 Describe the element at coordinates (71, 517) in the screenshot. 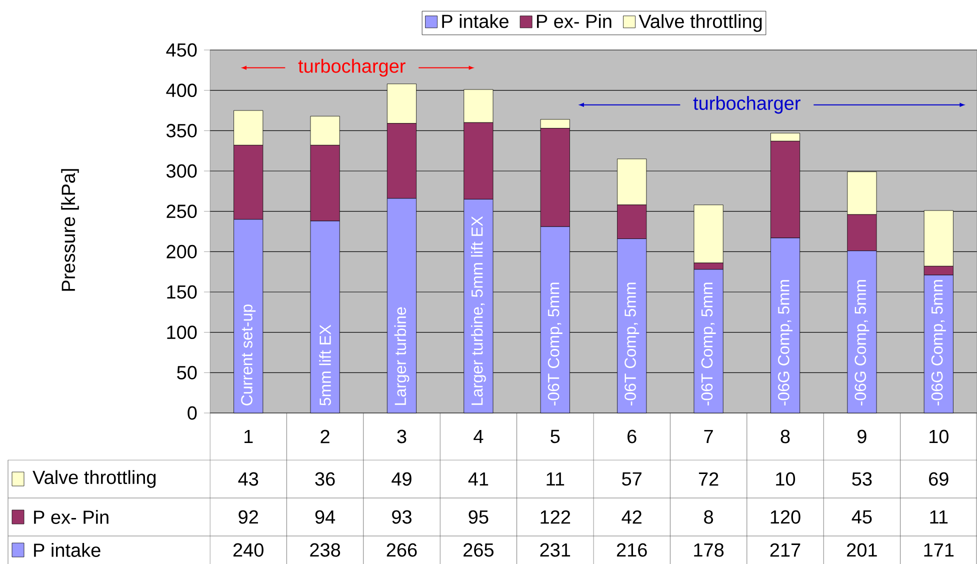

I see `text: P ex- Pin` at that location.